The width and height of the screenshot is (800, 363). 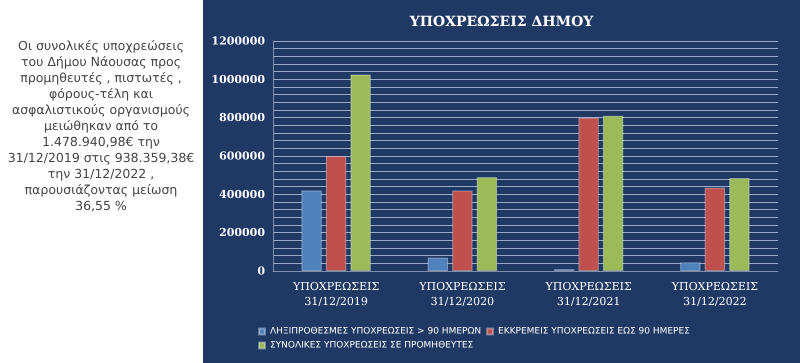 I want to click on y-tick-label: 0, so click(x=261, y=271).